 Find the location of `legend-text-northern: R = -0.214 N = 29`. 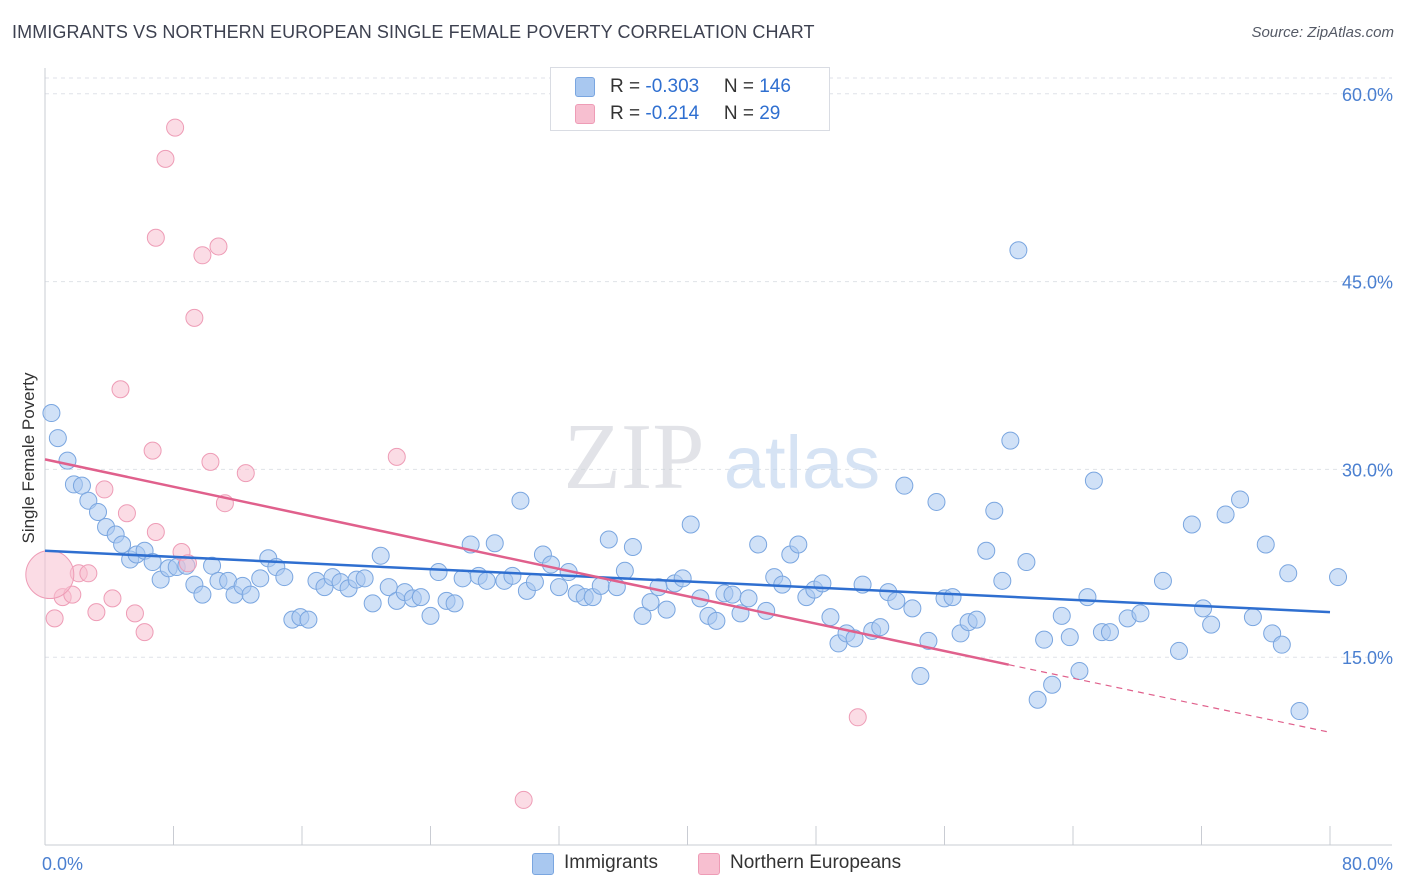

legend-text-northern: R = -0.214 N = 29 is located at coordinates (695, 114).